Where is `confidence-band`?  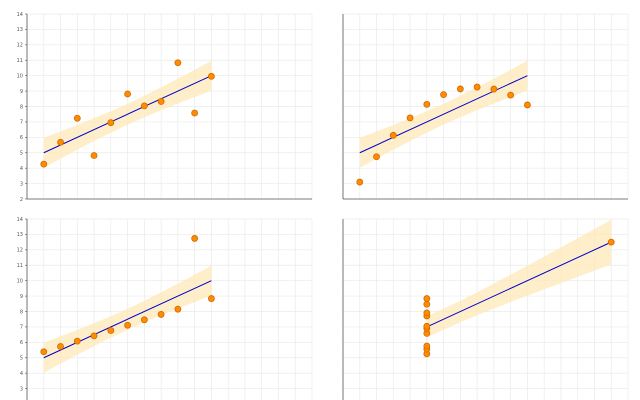 confidence-band is located at coordinates (519, 278).